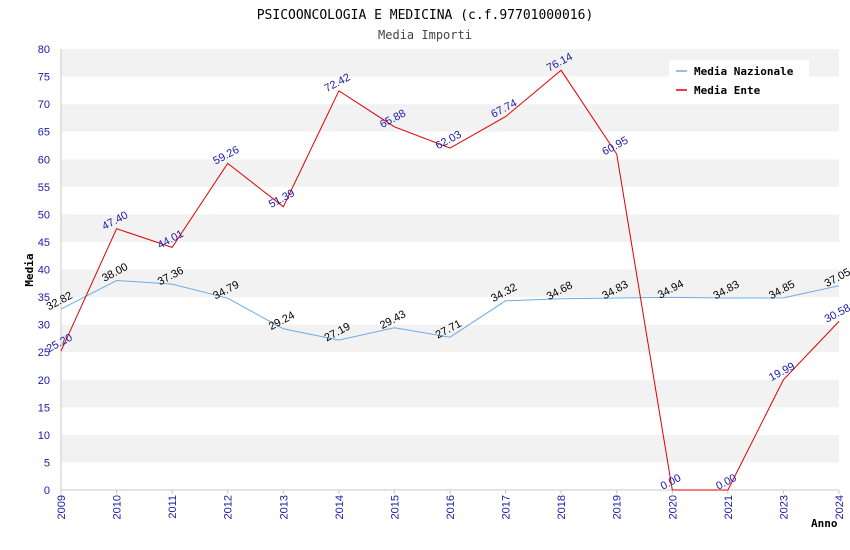  Describe the element at coordinates (729, 507) in the screenshot. I see `x-tick-label: 2021` at that location.